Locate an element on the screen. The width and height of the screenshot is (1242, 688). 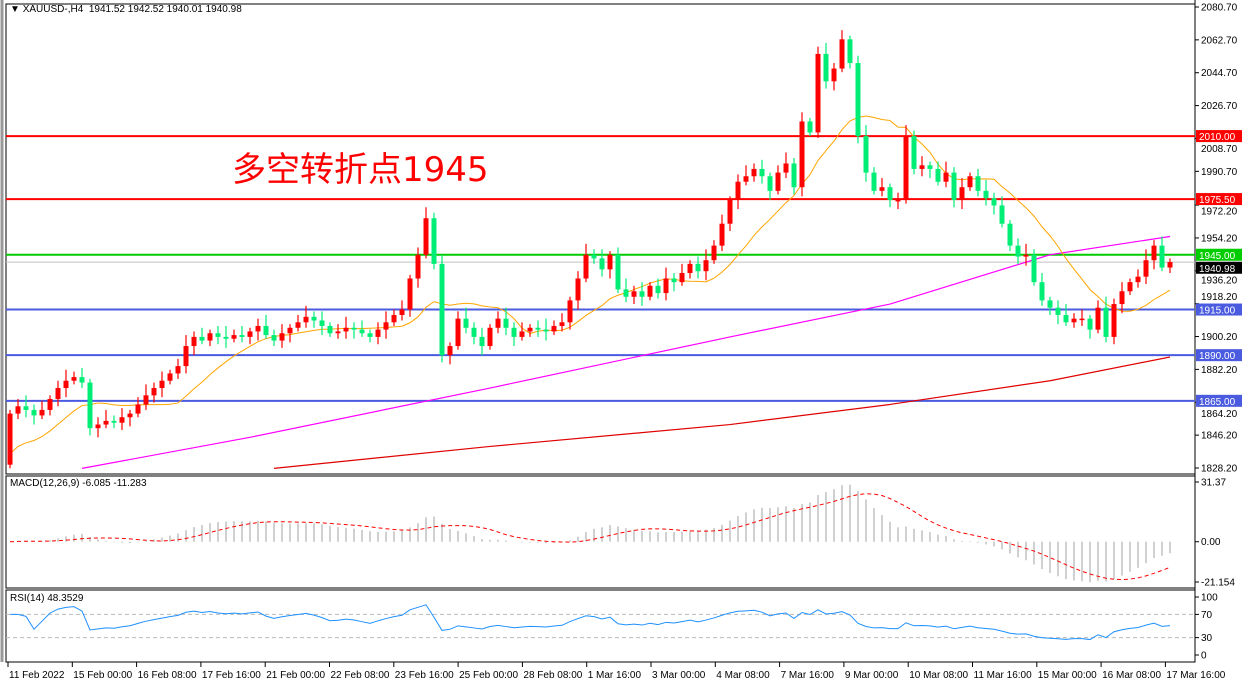
x-tick-label: 11 Mar 16:00 is located at coordinates (1003, 675).